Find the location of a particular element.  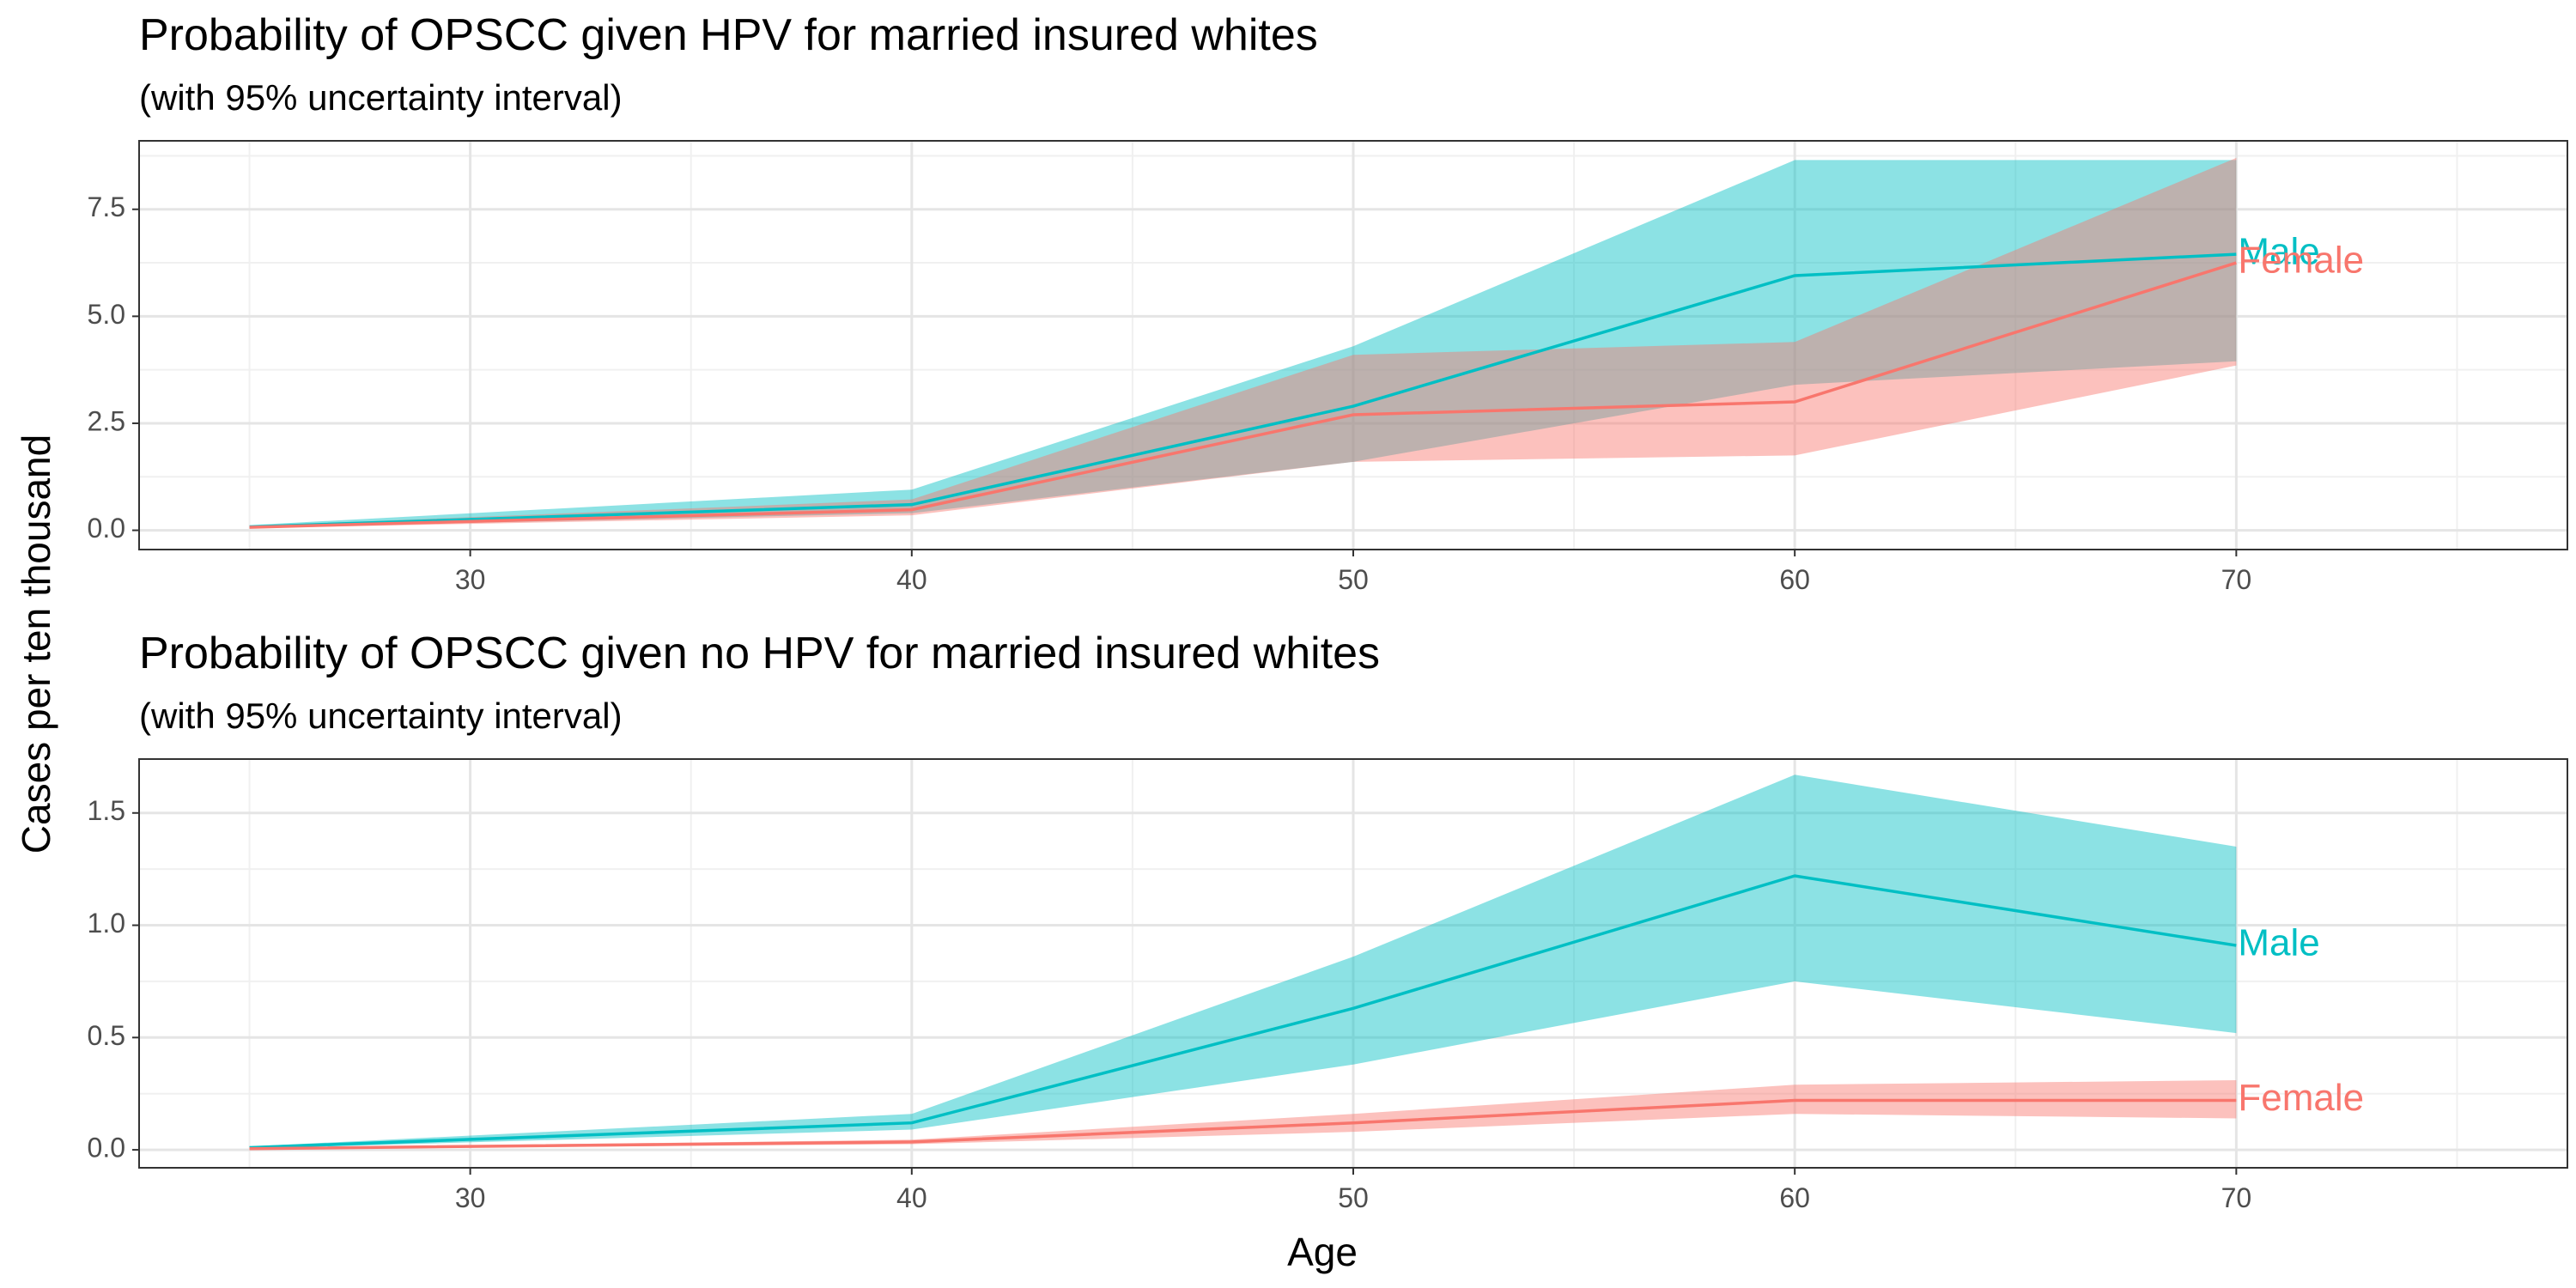

y-tick-label: 1.0 is located at coordinates (106, 924).